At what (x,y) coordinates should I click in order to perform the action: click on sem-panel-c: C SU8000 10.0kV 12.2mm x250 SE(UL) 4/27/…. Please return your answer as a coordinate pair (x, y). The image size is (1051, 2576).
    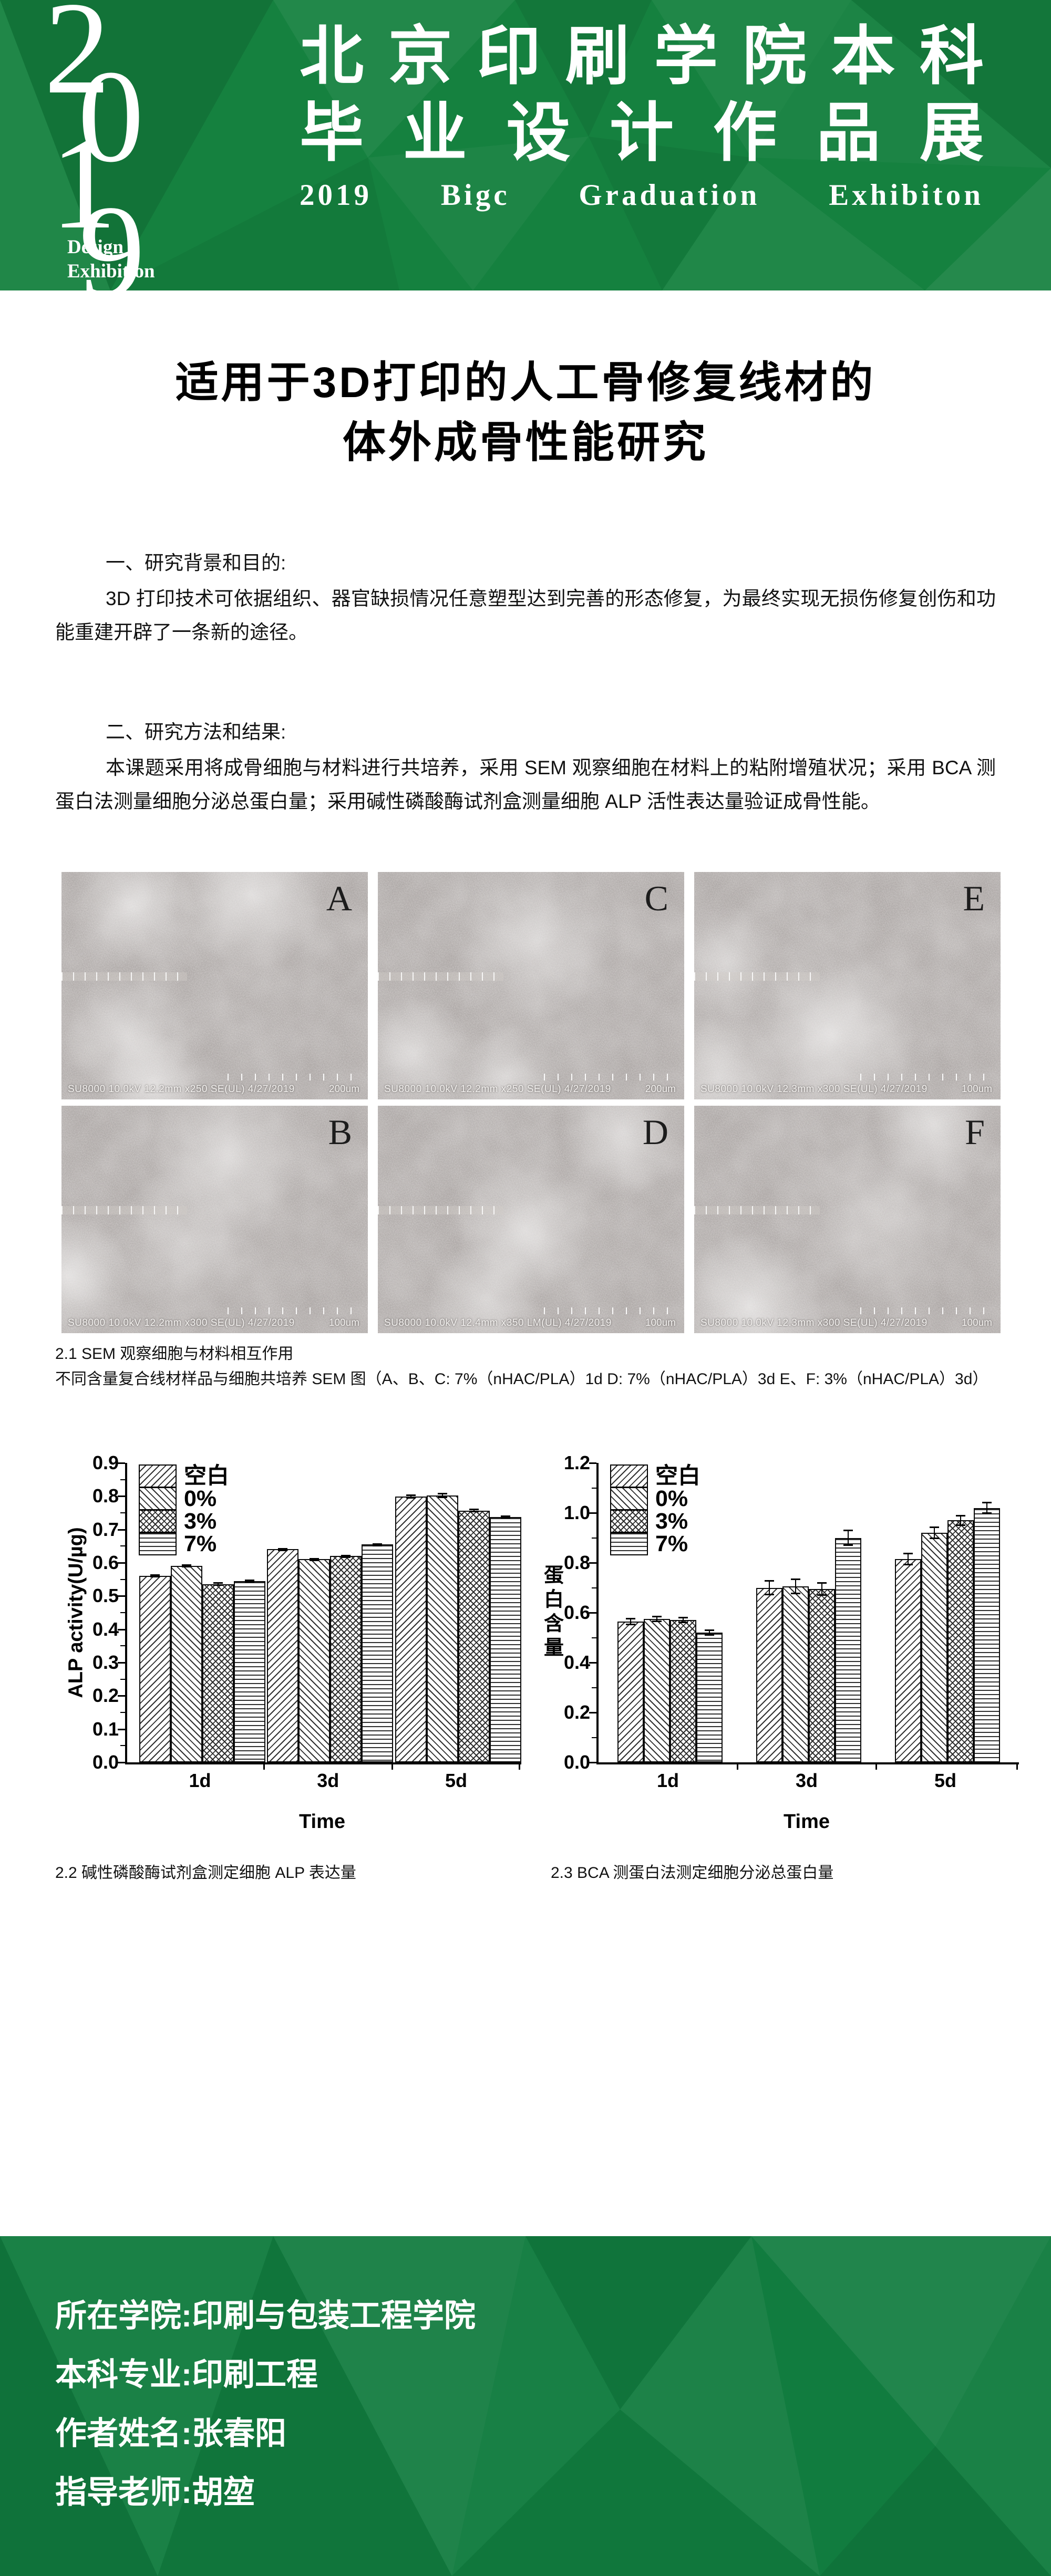
    Looking at the image, I should click on (531, 985).